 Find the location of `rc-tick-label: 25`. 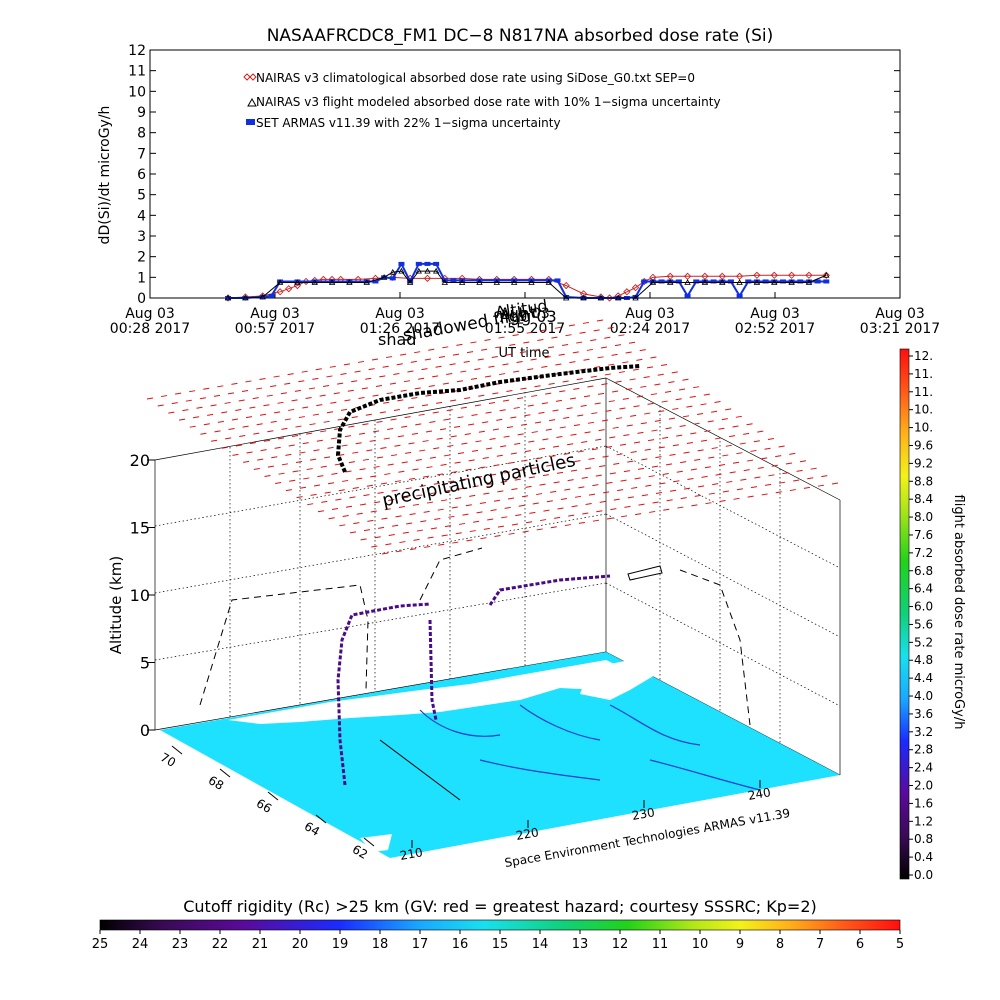

rc-tick-label: 25 is located at coordinates (100, 944).